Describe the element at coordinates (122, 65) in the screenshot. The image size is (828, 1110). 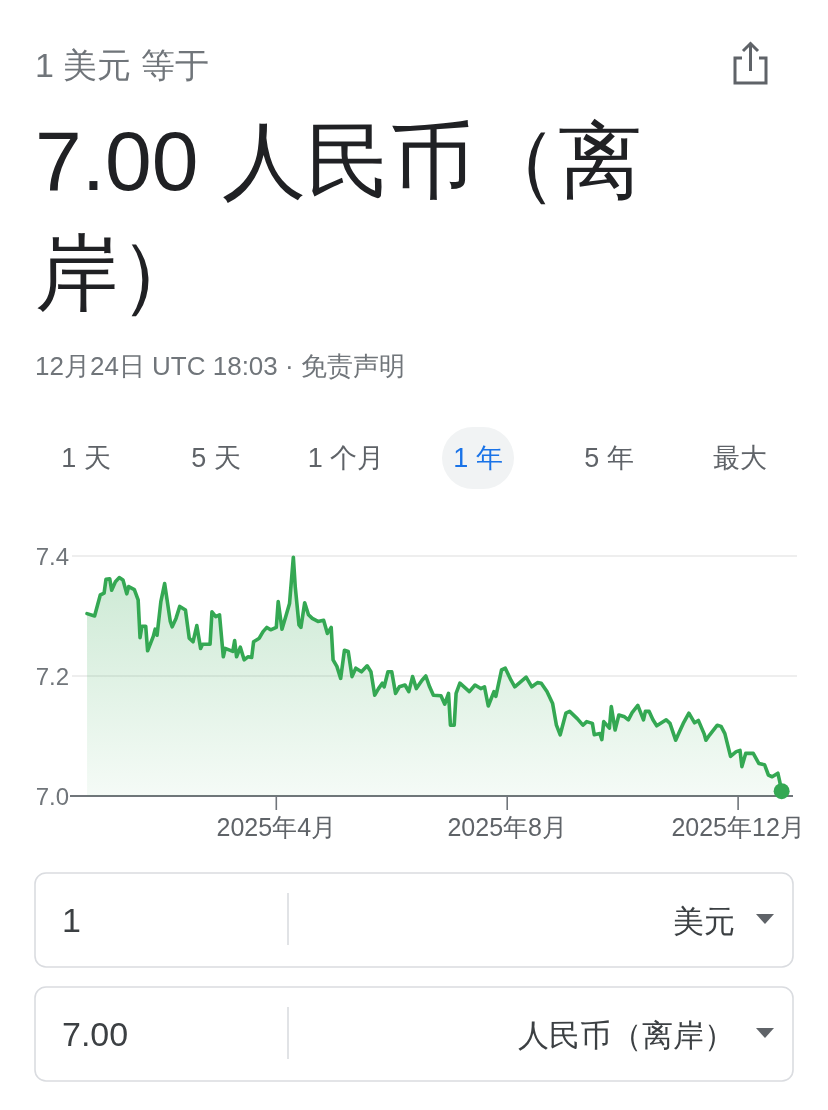
I see `subtitle: 1 美元 等于` at that location.